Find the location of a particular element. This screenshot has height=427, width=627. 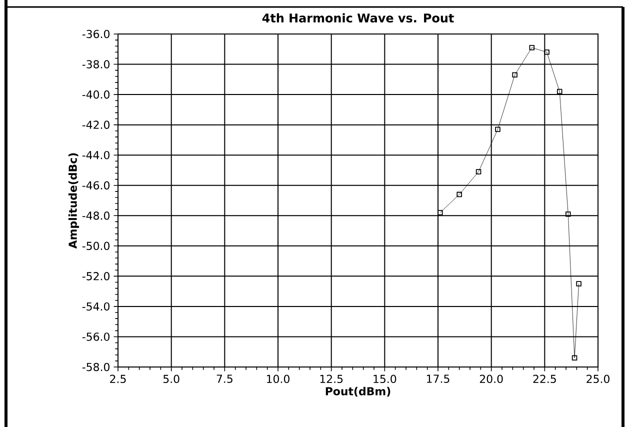

y-tick-label: -52.0 is located at coordinates (96, 276).